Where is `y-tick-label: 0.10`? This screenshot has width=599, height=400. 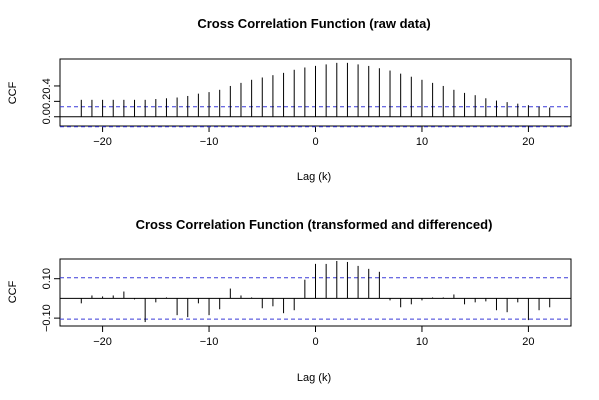
y-tick-label: 0.10 is located at coordinates (47, 278).